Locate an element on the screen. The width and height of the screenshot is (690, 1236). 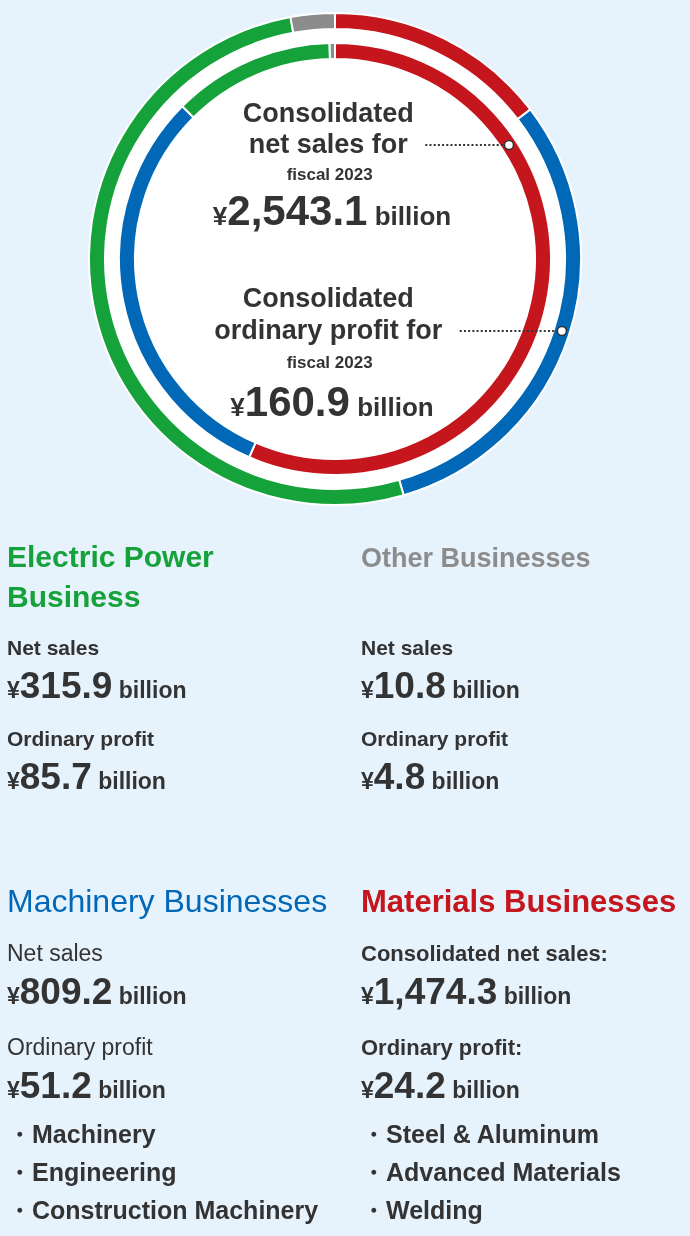
text: ・Engineering is located at coordinates (92, 1172).